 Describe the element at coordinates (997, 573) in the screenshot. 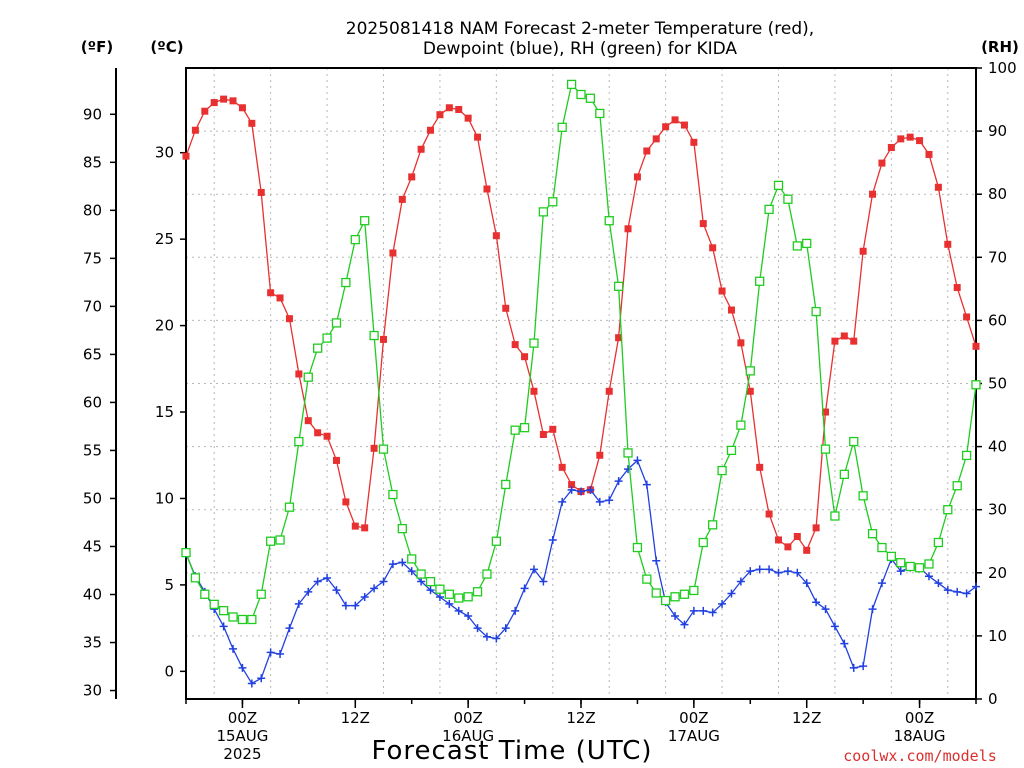

I see `rh-tick-label: 20` at that location.